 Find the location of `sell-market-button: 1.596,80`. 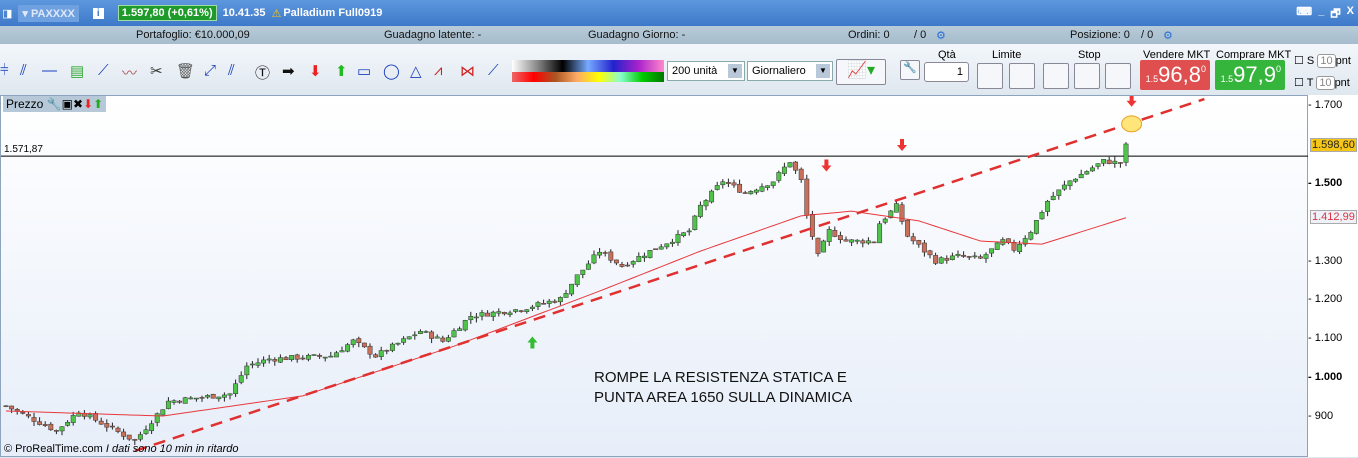

sell-market-button: 1.596,80 is located at coordinates (1175, 75).